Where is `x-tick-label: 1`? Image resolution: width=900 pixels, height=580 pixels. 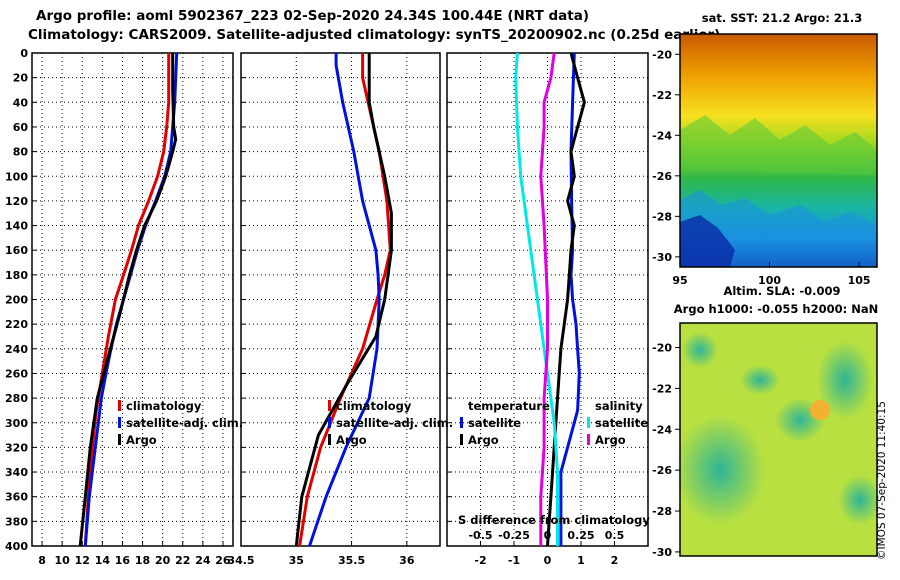 x-tick-label: 1 is located at coordinates (581, 560).